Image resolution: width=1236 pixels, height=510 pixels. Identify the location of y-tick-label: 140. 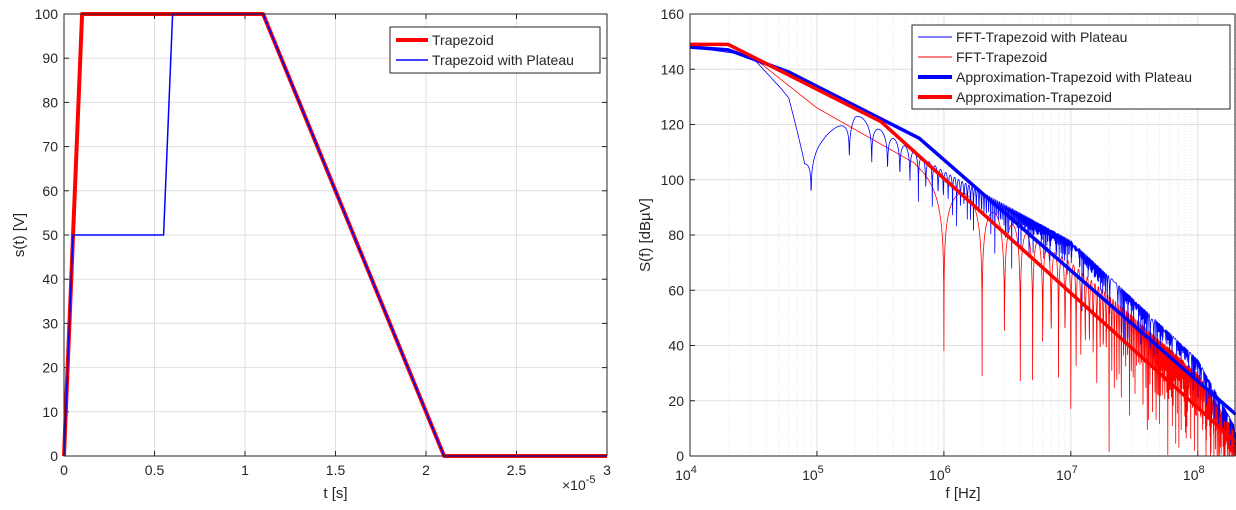
(673, 69).